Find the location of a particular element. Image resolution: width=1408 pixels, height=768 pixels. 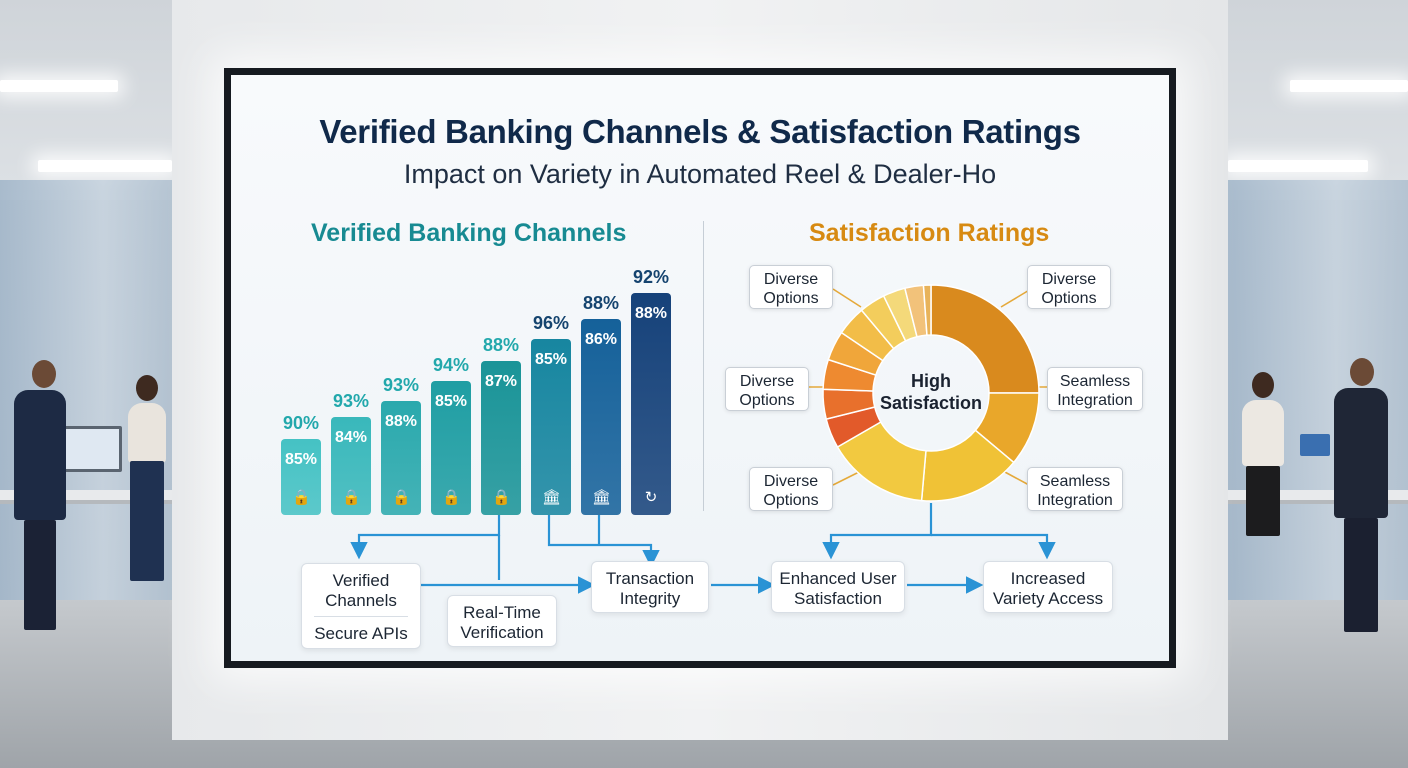

bar-top-label: 90% is located at coordinates (301, 423).